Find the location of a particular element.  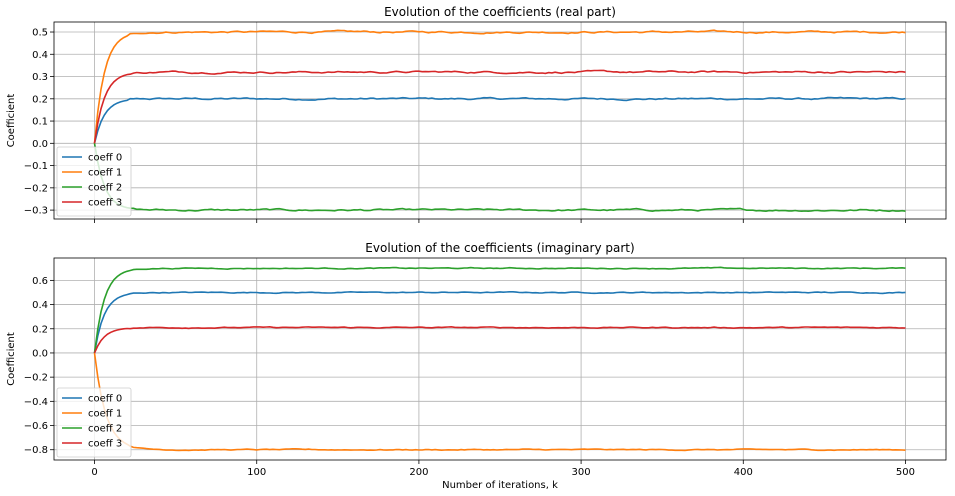

x-tick-label: 400 is located at coordinates (743, 472).